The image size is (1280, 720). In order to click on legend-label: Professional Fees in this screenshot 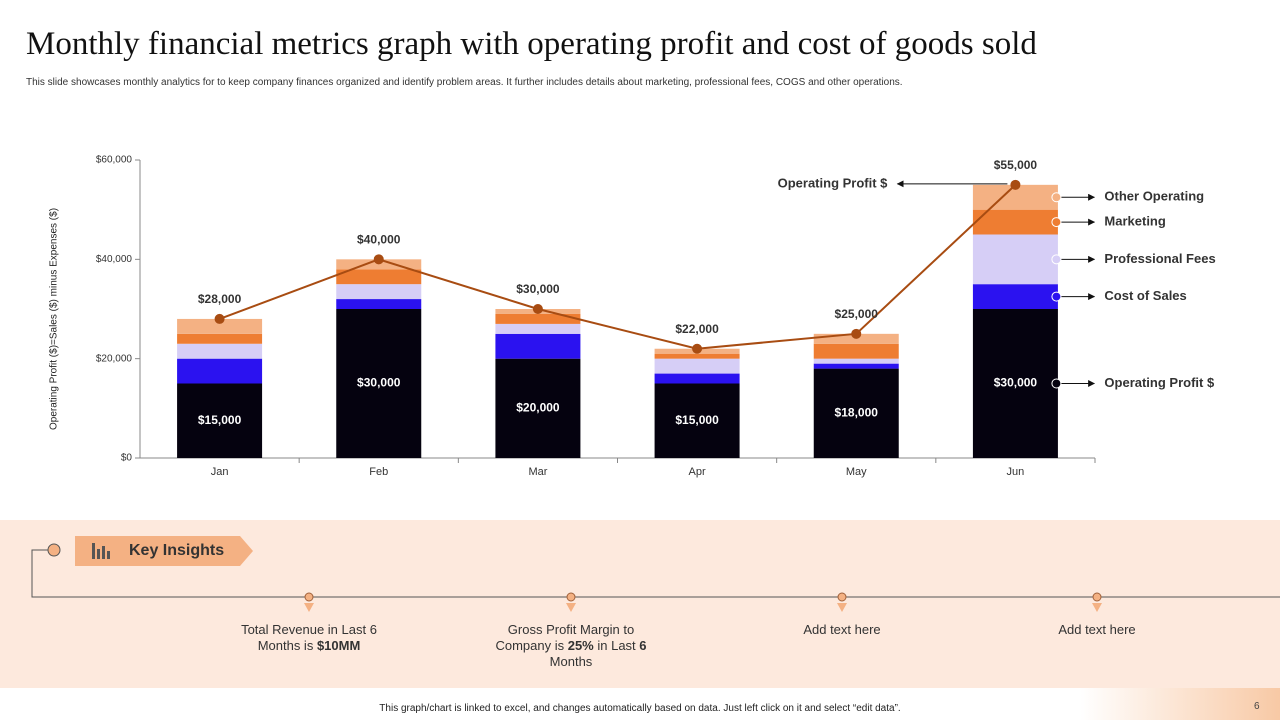, I will do `click(1159, 258)`.